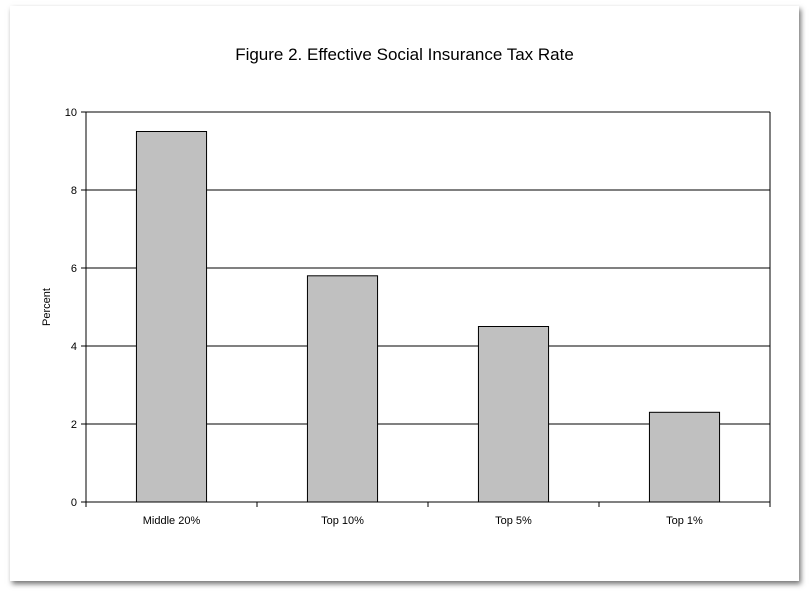  Describe the element at coordinates (428, 514) in the screenshot. I see `x-ticks: Middle 20% Top 10% Top 5% Top 1%` at that location.